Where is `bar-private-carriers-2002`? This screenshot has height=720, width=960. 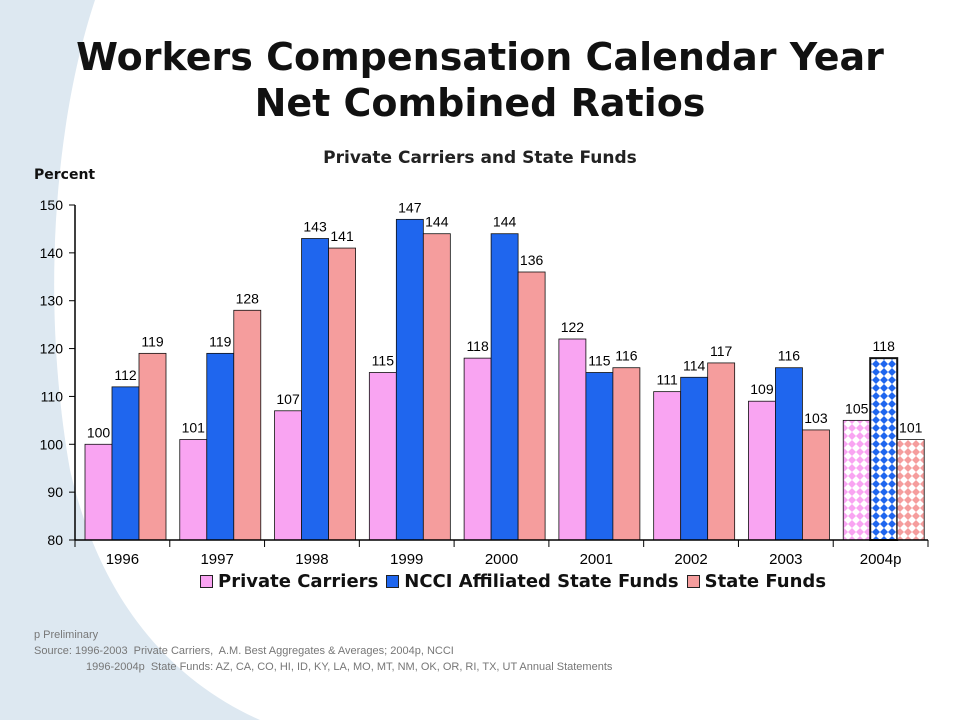
bar-private-carriers-2002 is located at coordinates (667, 466).